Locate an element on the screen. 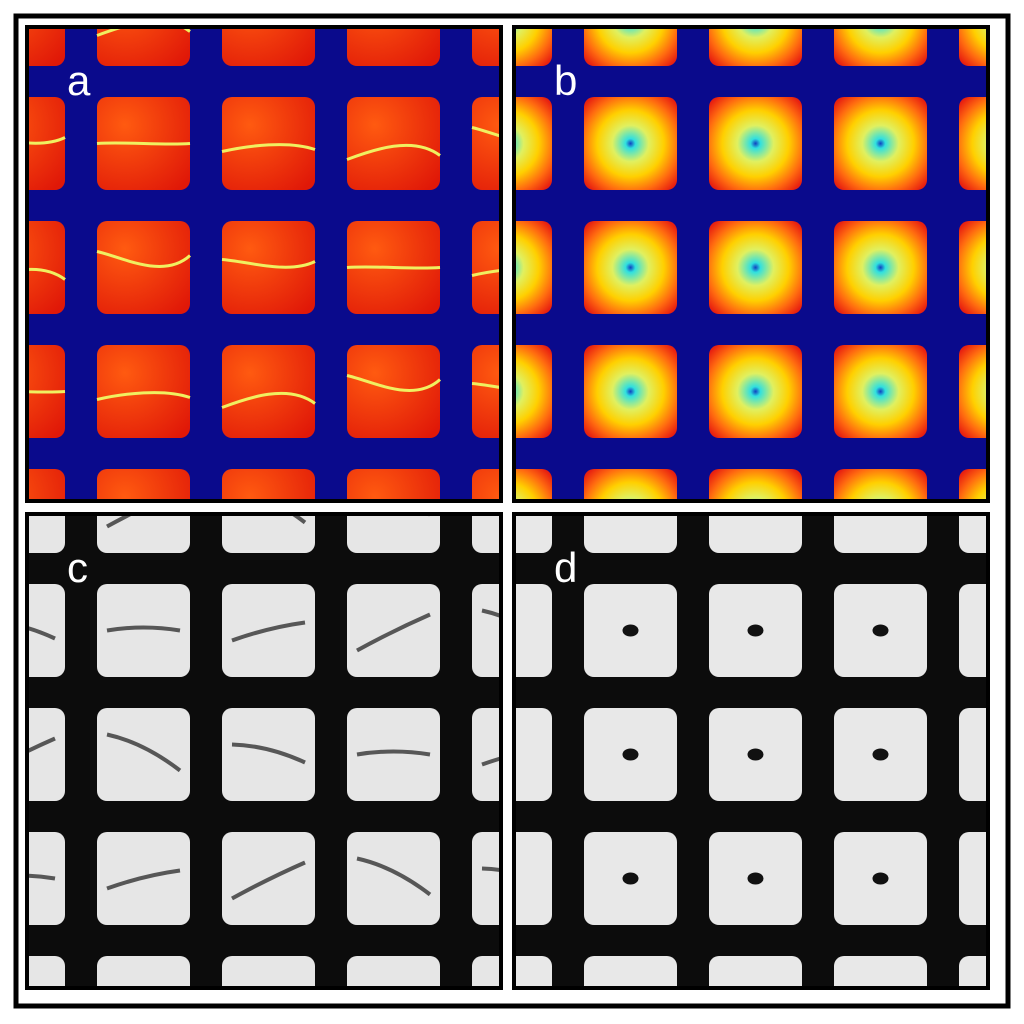 The image size is (1024, 1024). panel-label: c is located at coordinates (77, 567).